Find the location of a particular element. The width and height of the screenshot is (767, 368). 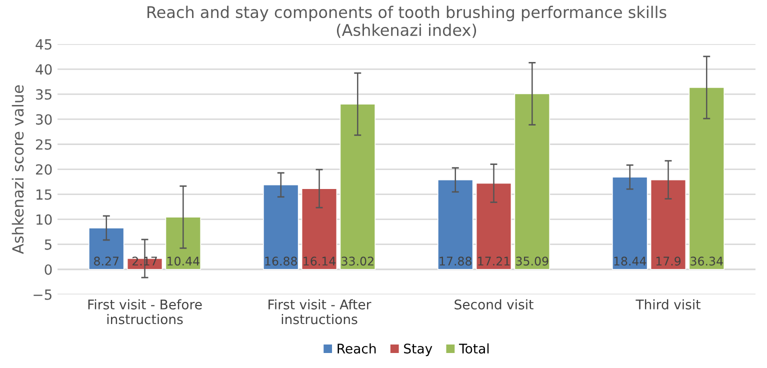

y-tick-label: 20 is located at coordinates (44, 169).